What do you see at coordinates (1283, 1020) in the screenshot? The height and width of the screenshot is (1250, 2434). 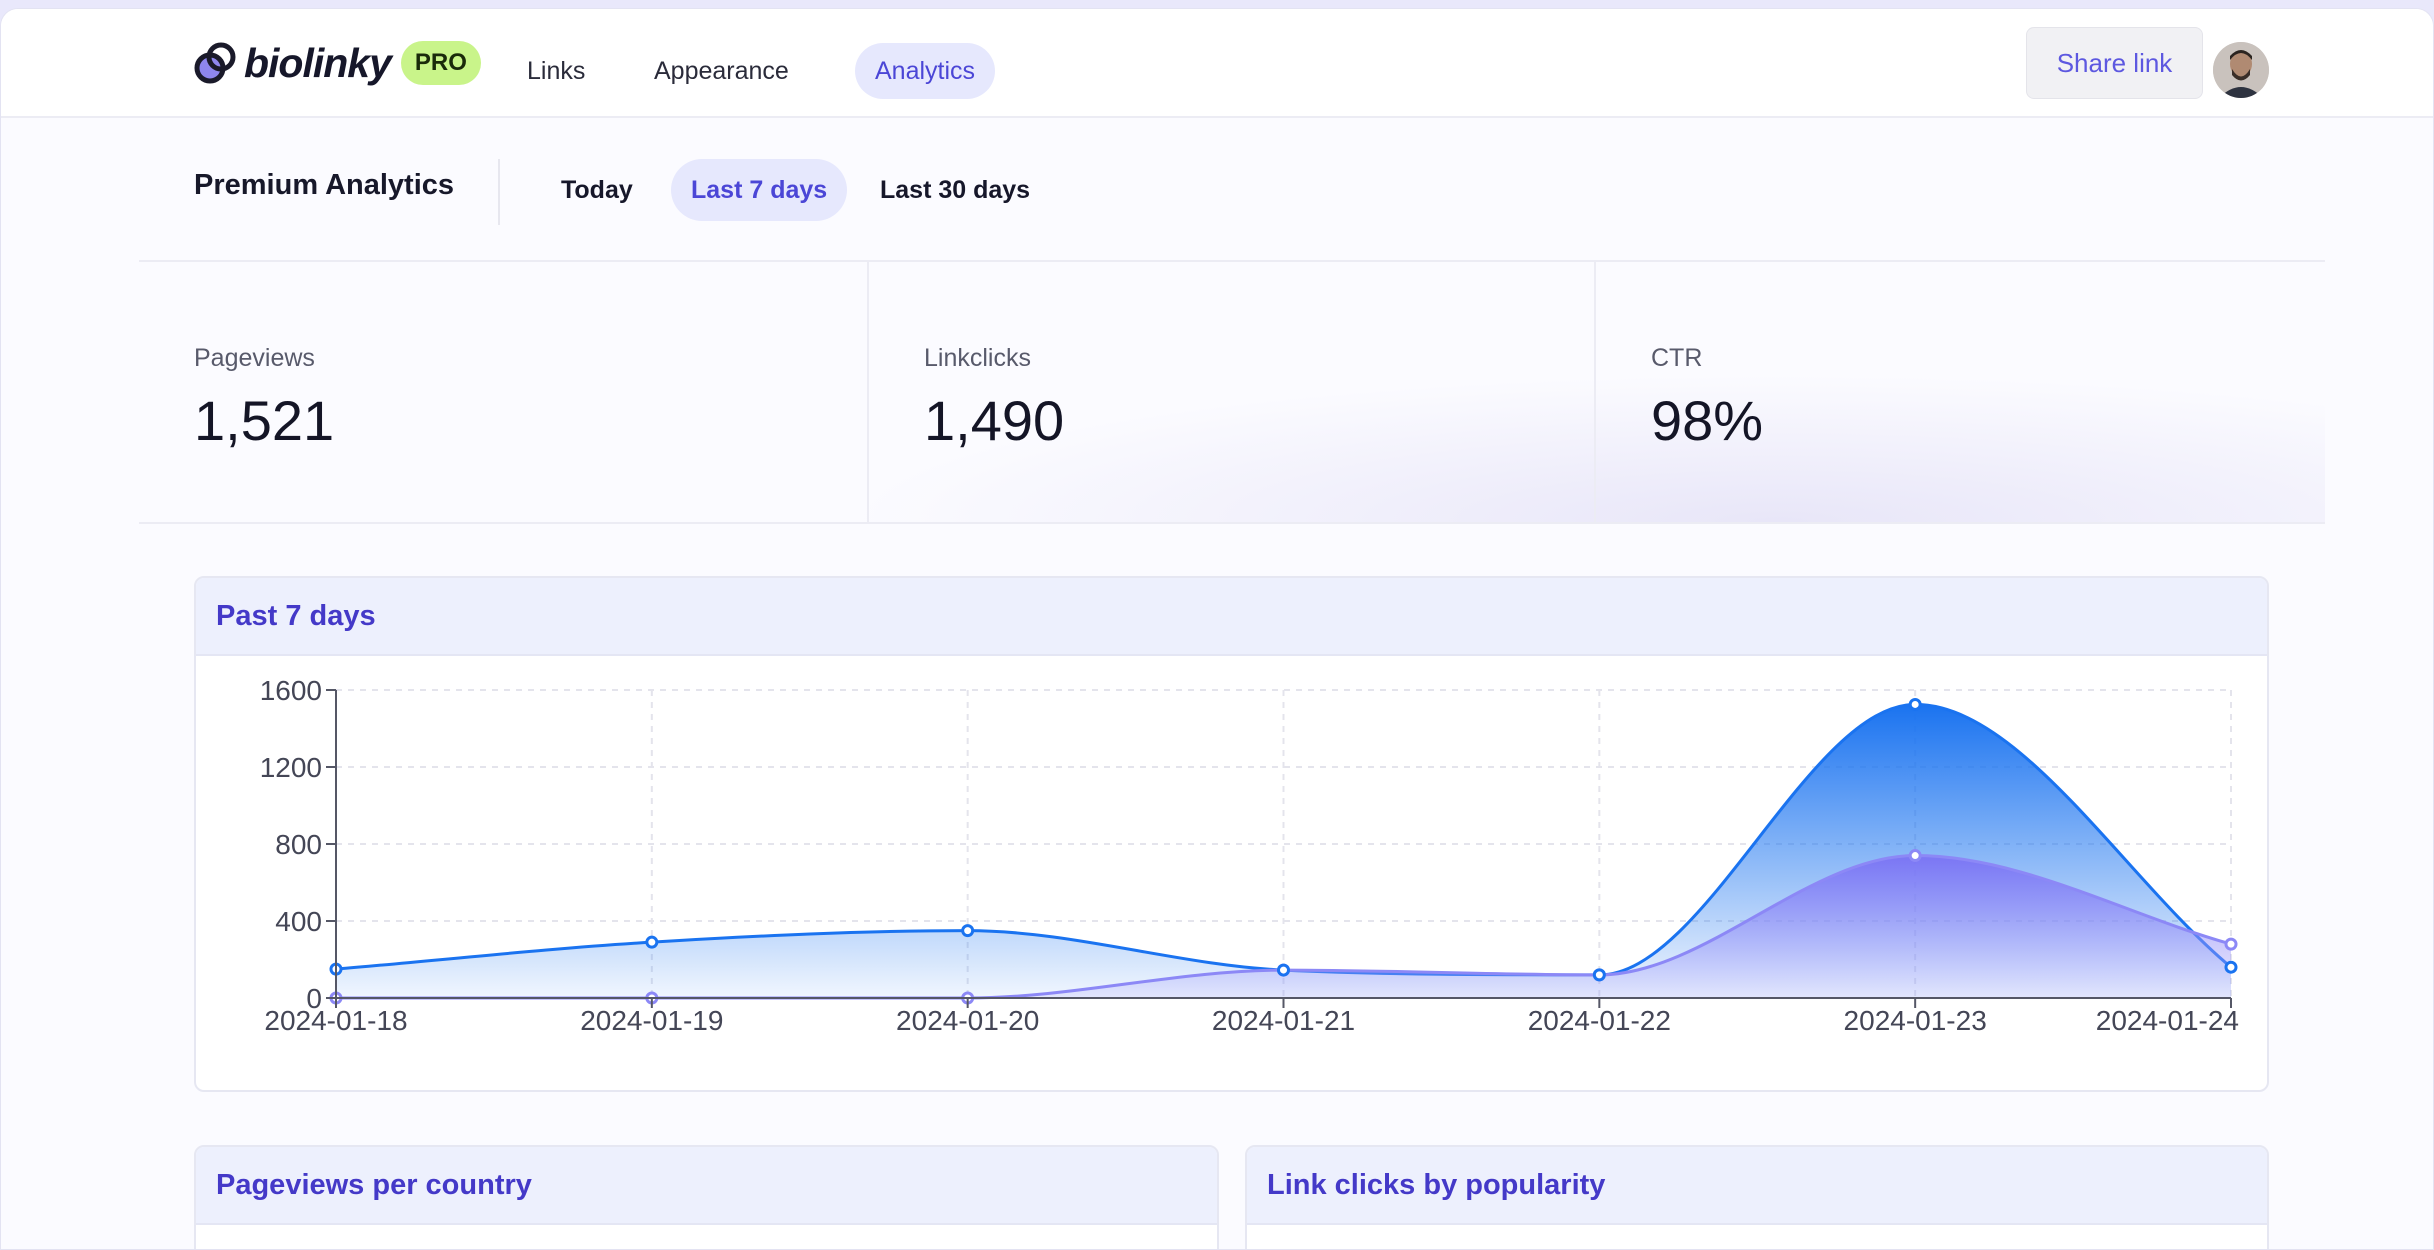 I see `x-tick-label: 2024-01-21` at bounding box center [1283, 1020].